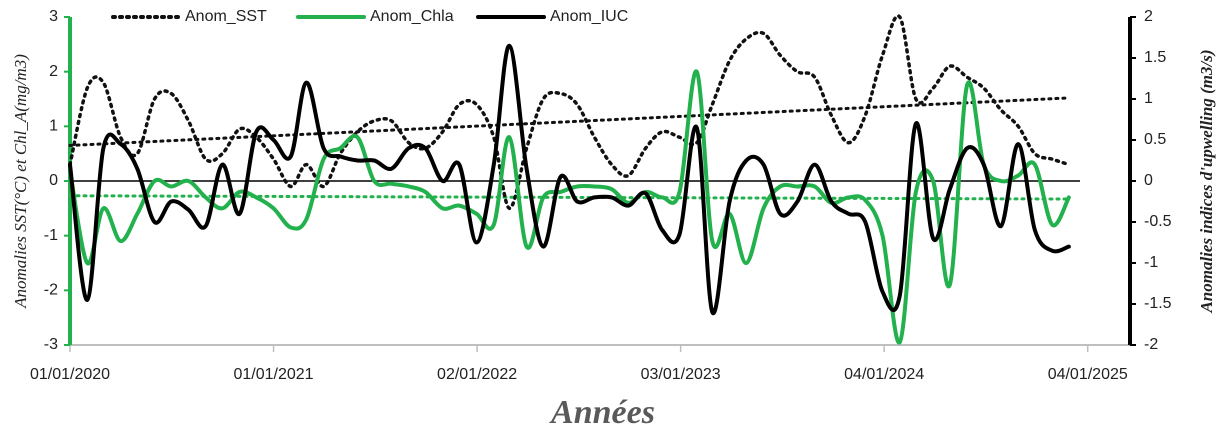  Describe the element at coordinates (1155, 139) in the screenshot. I see `y2-tick-label: 0.5` at that location.